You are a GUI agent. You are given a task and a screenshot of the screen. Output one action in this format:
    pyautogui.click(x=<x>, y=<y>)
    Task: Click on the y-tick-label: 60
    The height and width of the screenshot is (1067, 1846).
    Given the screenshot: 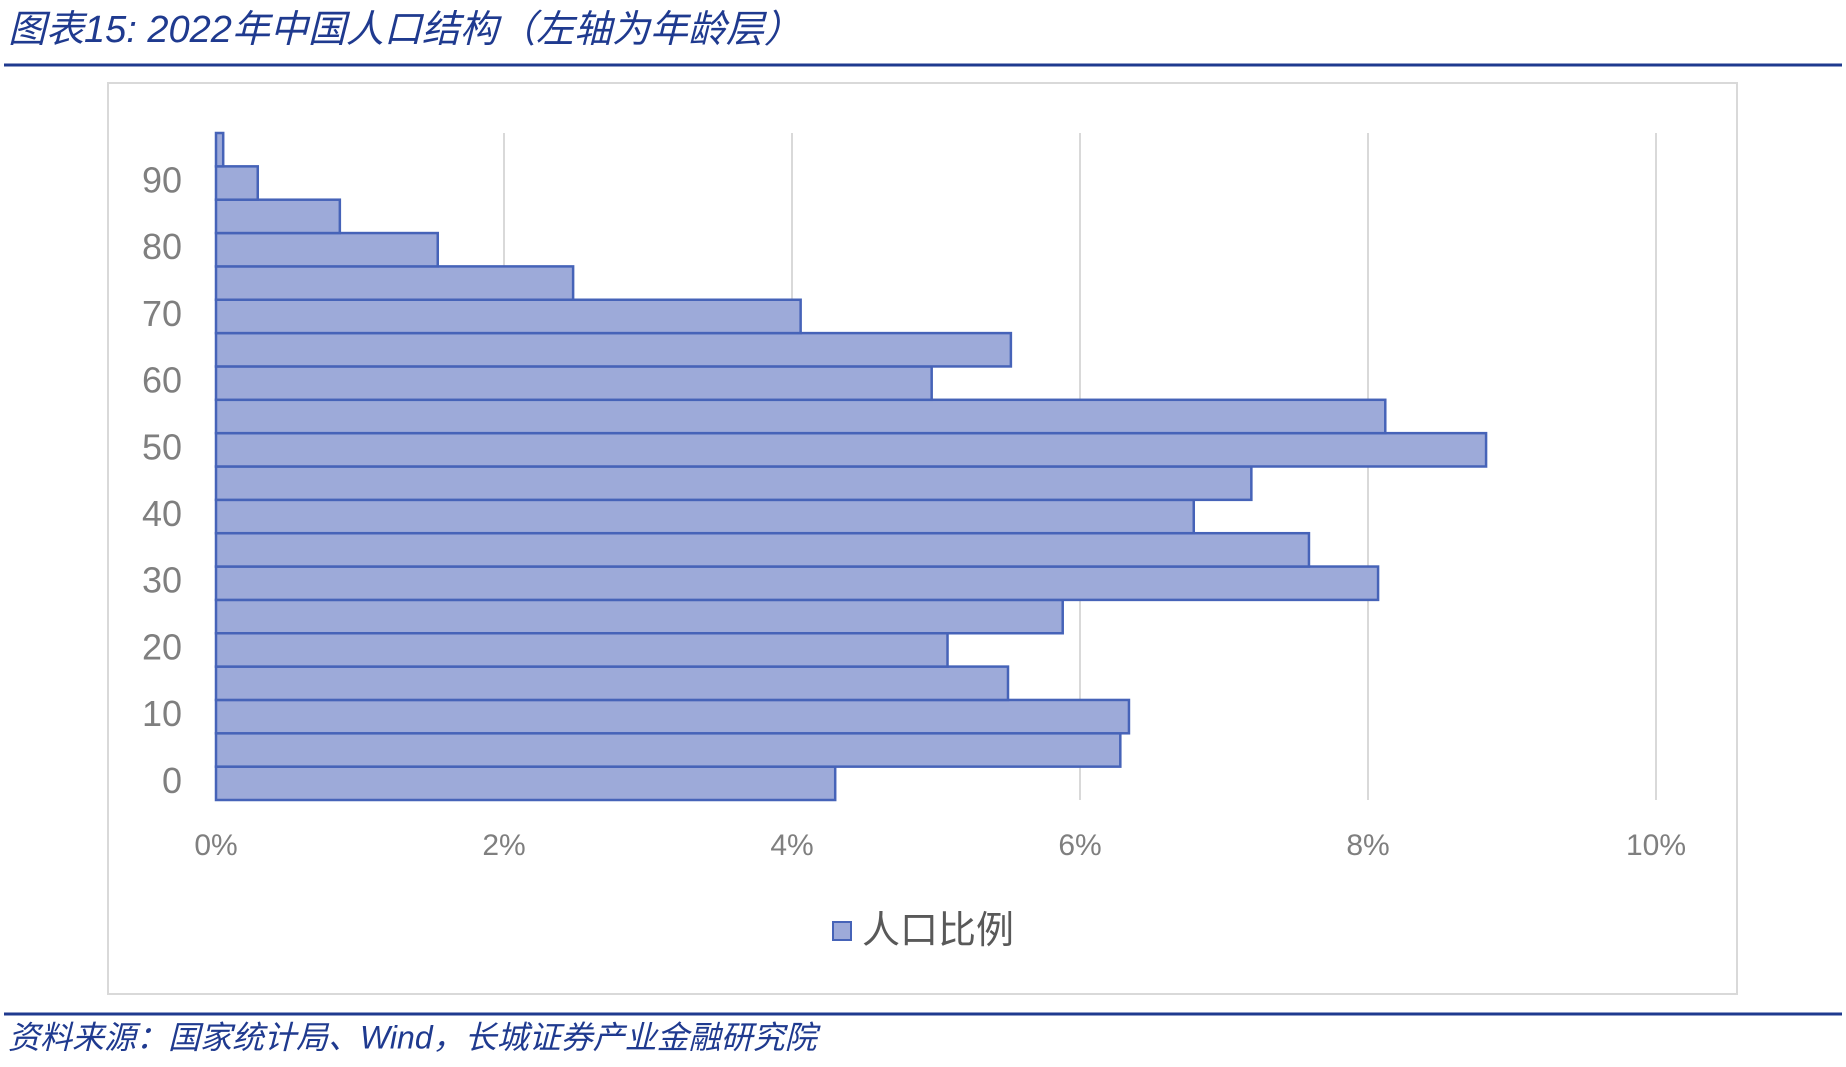 What is the action you would take?
    pyautogui.click(x=162, y=380)
    